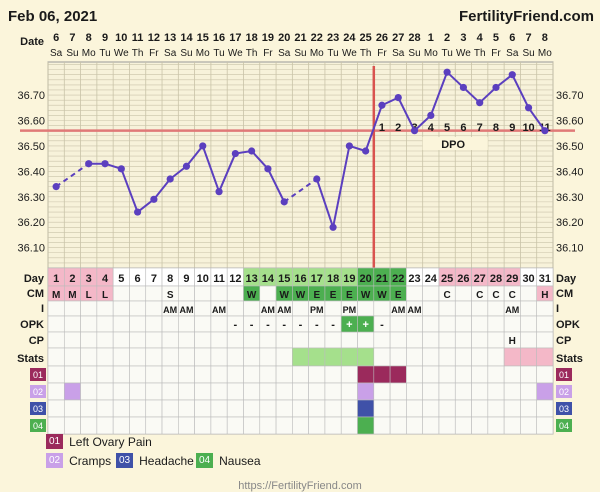 The height and width of the screenshot is (492, 600). I want to click on symptom-code-badge-right, so click(564, 374).